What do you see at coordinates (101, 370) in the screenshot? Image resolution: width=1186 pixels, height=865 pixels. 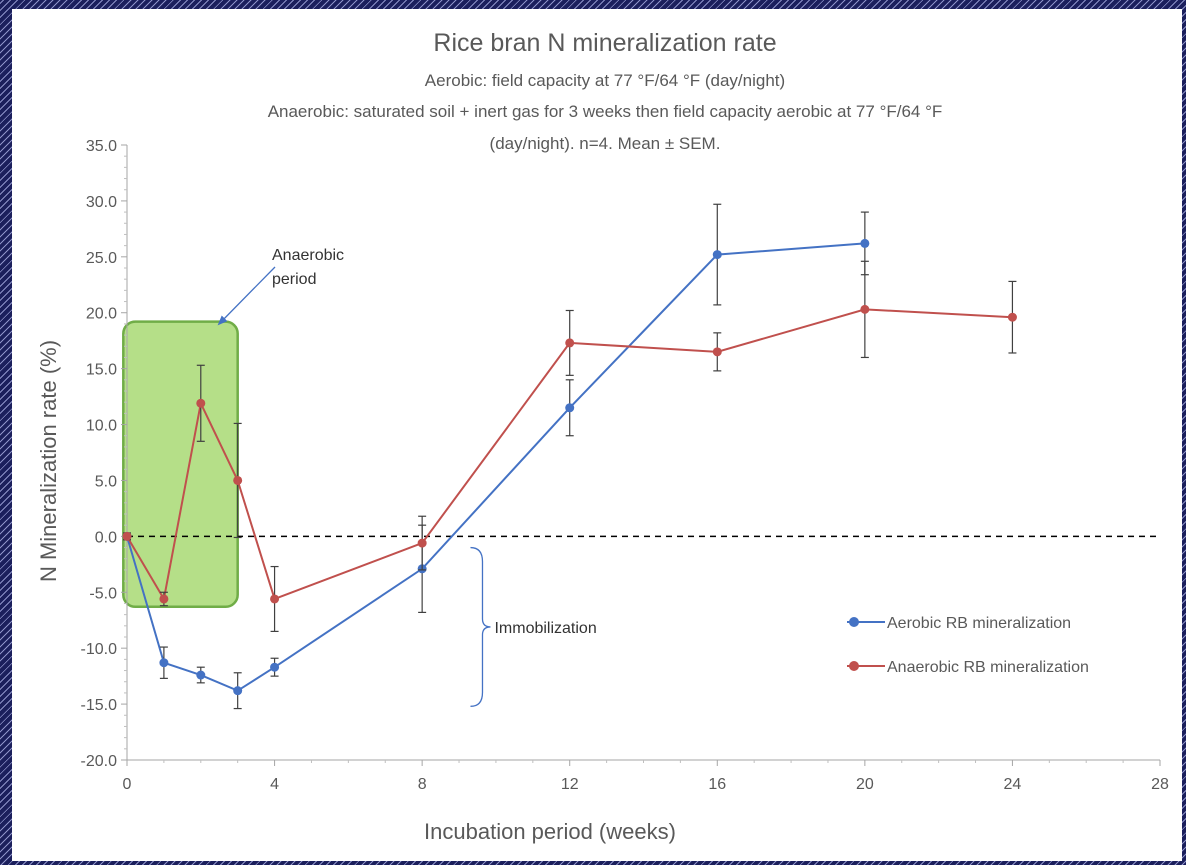 I see `y-tick-label: 15.0` at bounding box center [101, 370].